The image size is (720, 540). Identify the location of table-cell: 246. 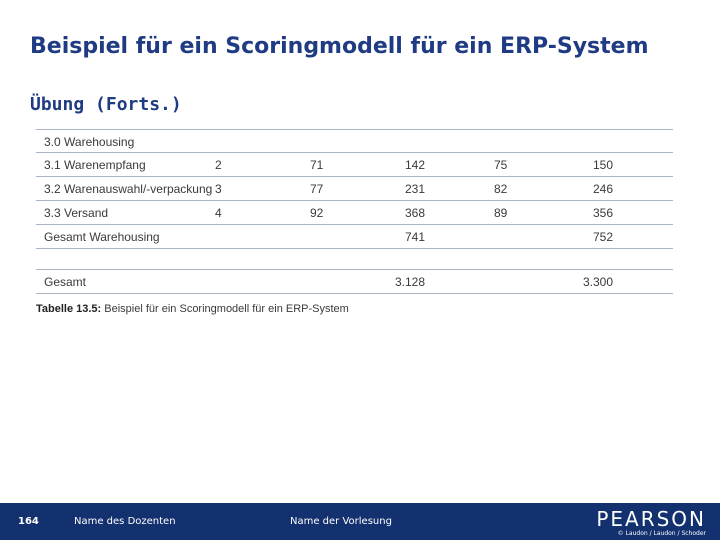
(602, 189).